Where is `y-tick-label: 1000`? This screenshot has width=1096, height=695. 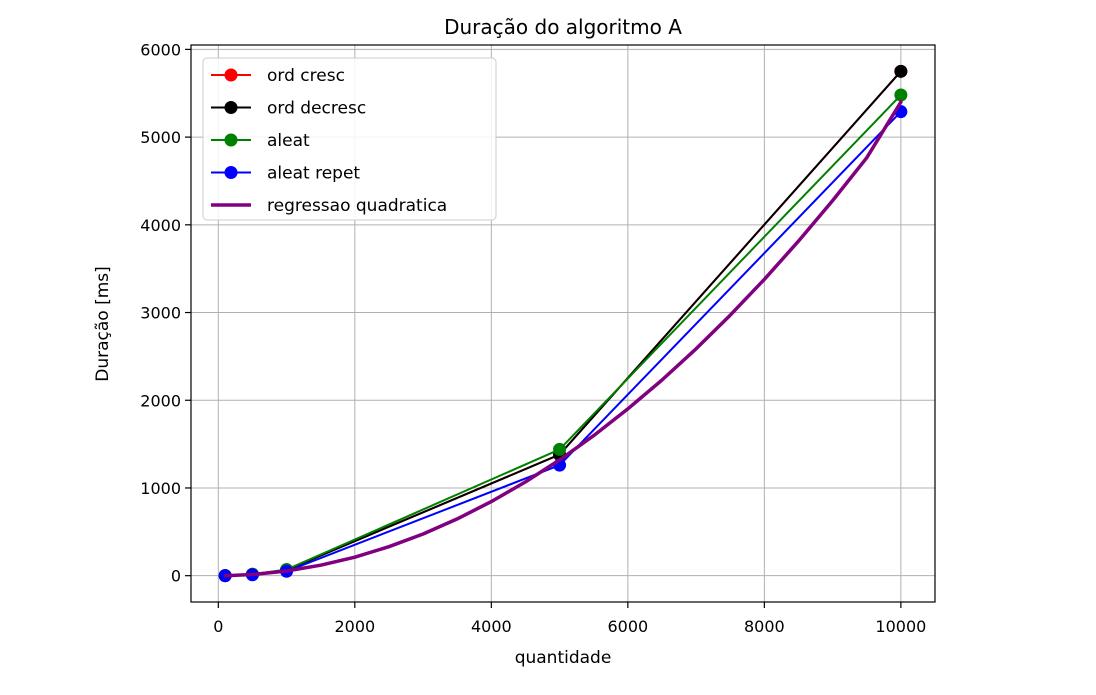
y-tick-label: 1000 is located at coordinates (160, 488).